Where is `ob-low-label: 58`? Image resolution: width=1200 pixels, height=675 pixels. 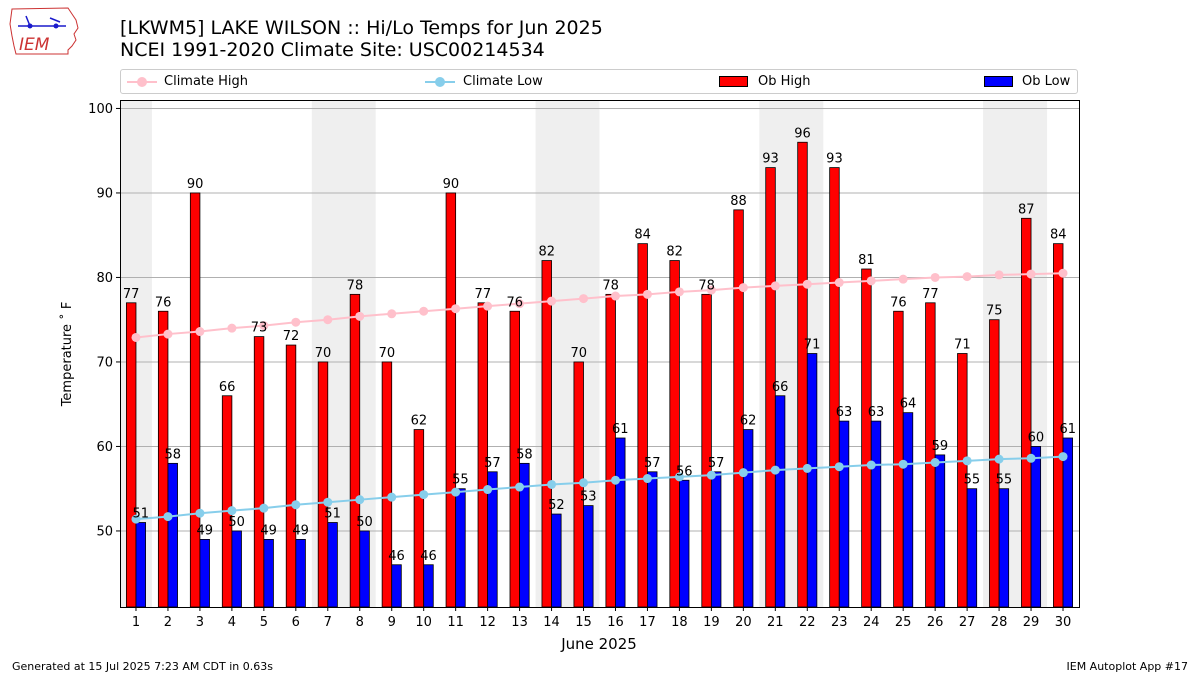
ob-low-label: 58 is located at coordinates (524, 454).